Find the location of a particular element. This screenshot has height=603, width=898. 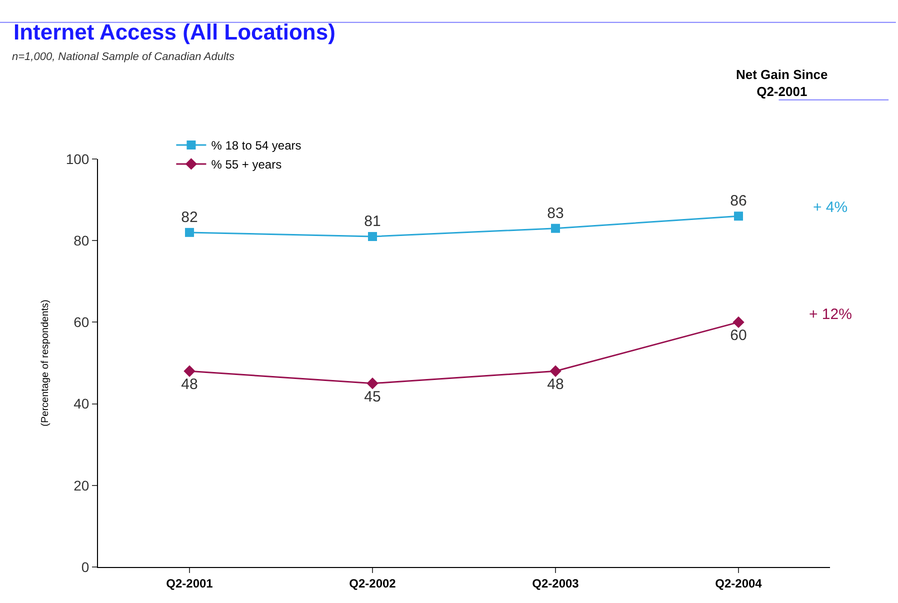

x-tick-label: Q2-2002 is located at coordinates (372, 583).